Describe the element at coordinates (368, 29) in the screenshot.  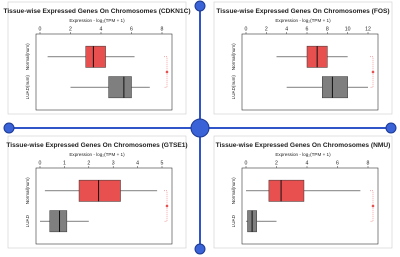
I see `x-tick-label: 12` at that location.